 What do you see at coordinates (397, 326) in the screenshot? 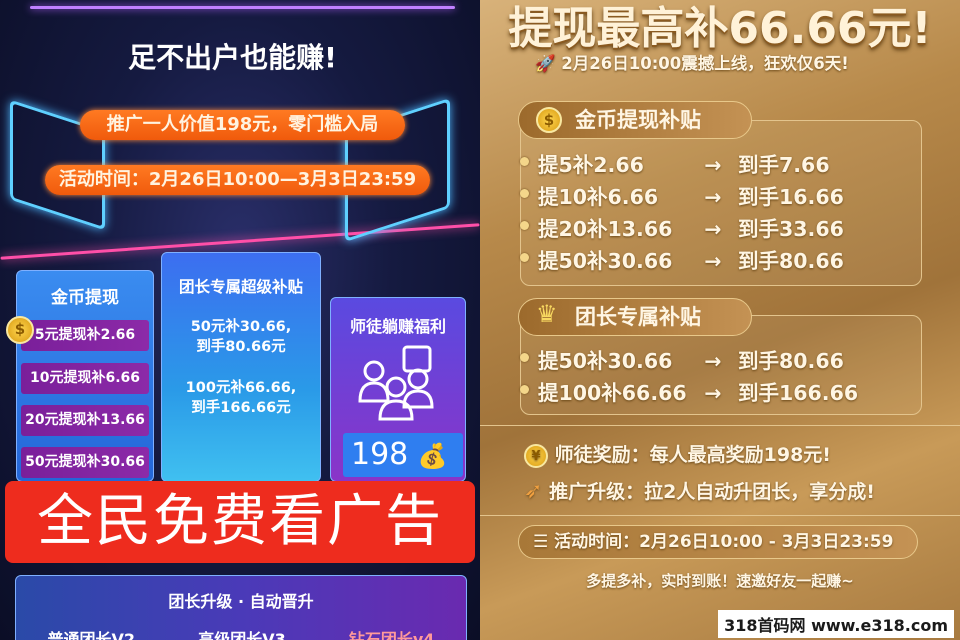
I see `mentor-card-title: 师徒躺赚福利` at bounding box center [397, 326].